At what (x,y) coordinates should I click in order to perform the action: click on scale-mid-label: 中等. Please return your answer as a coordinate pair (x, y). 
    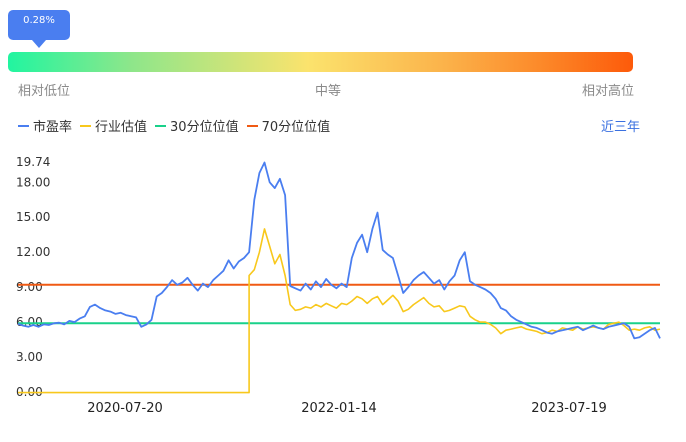
    Looking at the image, I should click on (328, 91).